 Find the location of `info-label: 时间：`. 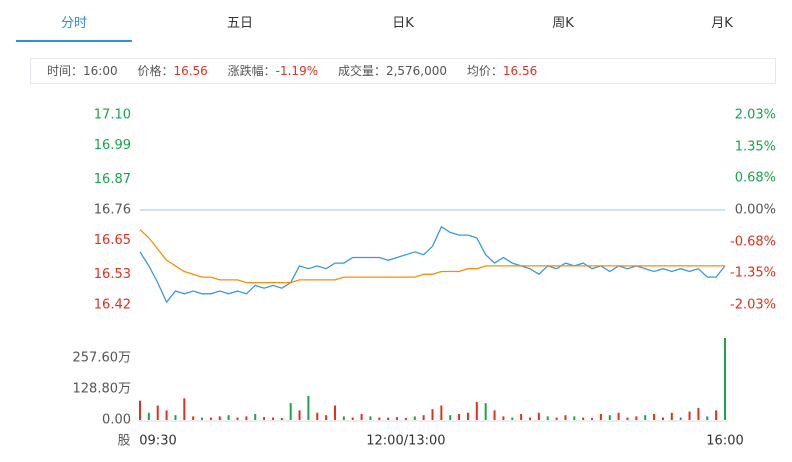

info-label: 时间： is located at coordinates (65, 71).